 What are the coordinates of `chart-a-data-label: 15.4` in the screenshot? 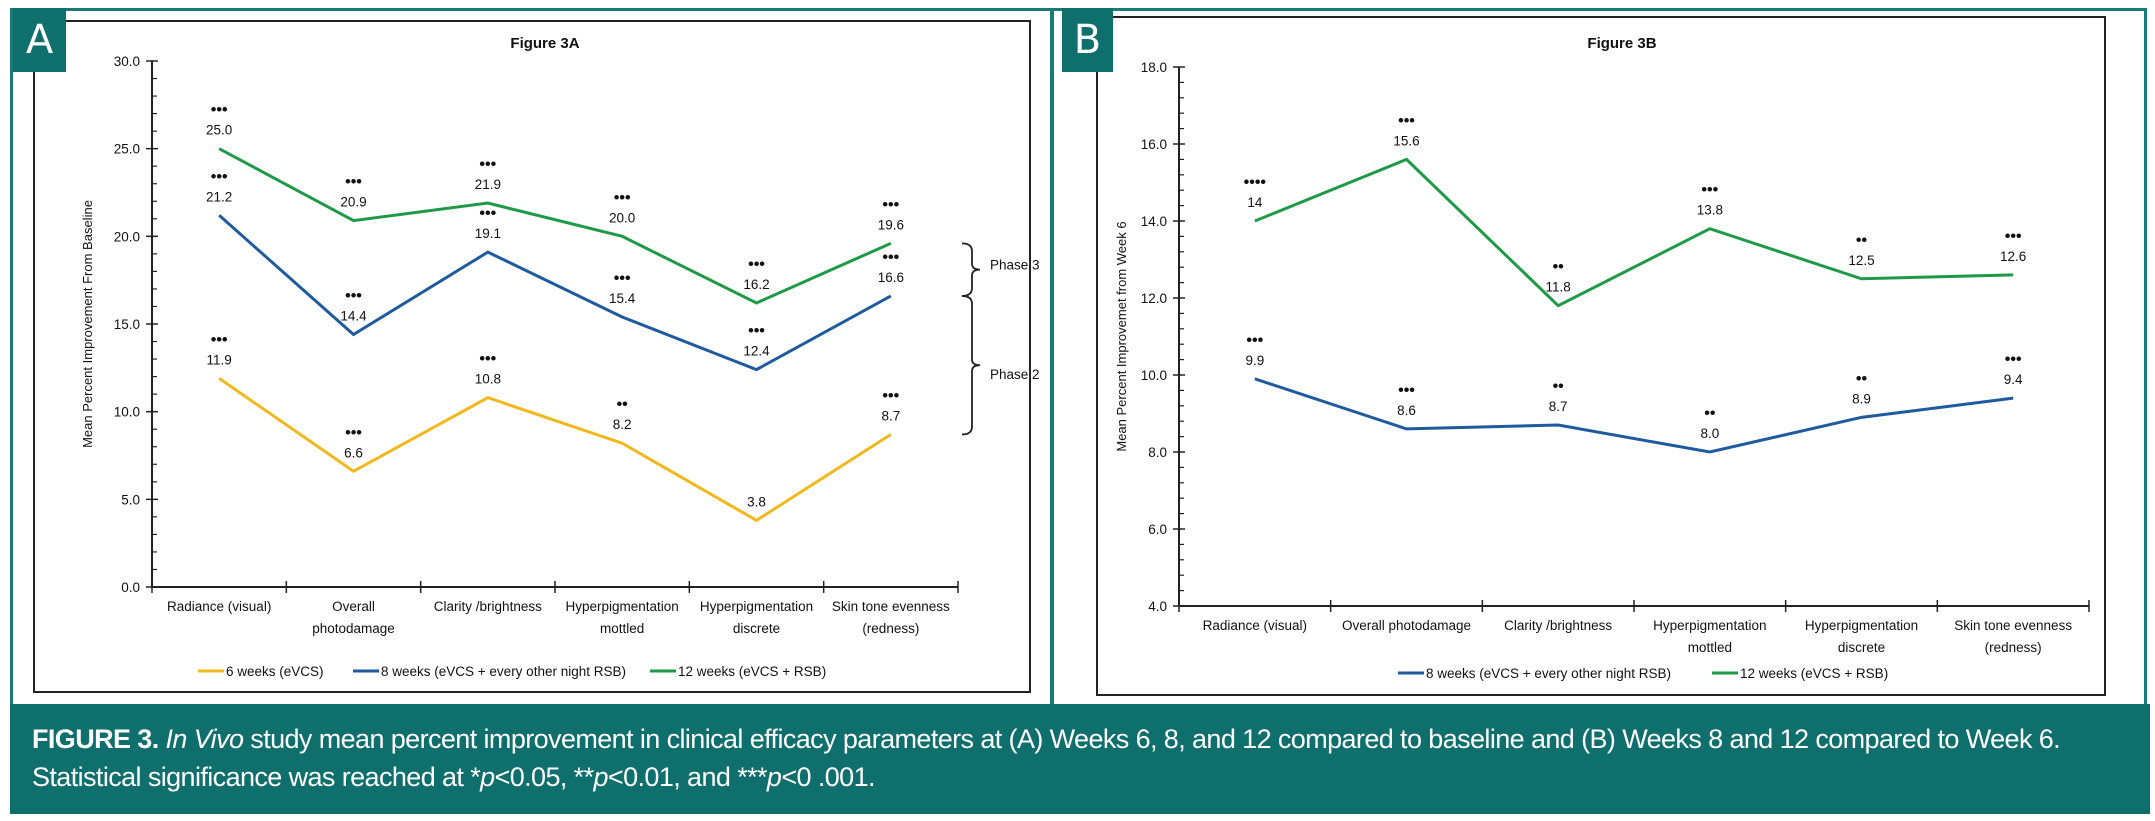 It's located at (622, 298).